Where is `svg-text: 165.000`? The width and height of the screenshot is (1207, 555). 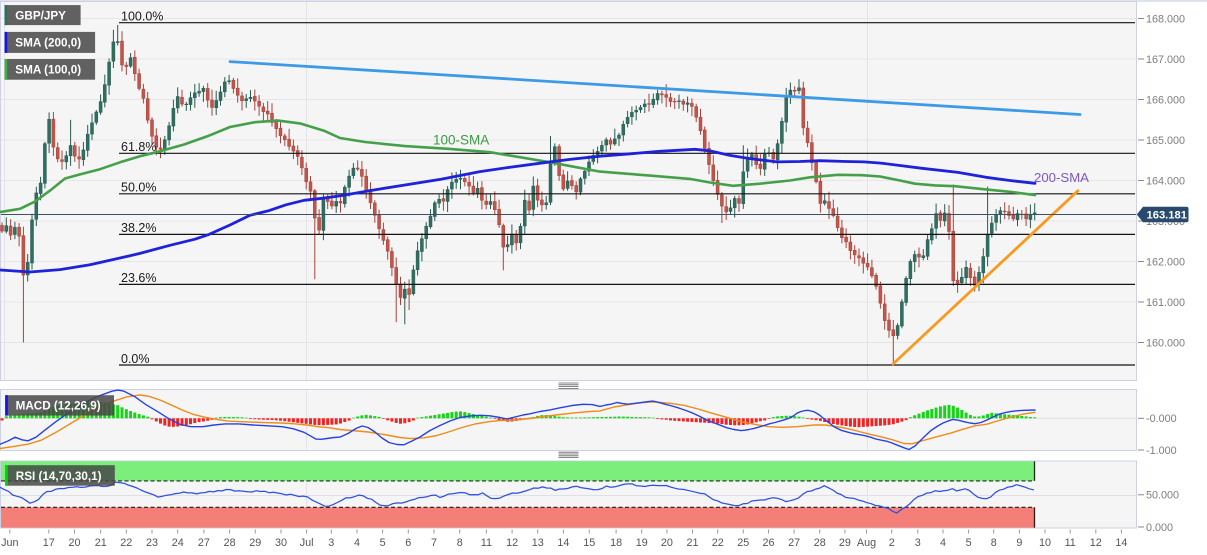
svg-text: 165.000 is located at coordinates (1165, 141).